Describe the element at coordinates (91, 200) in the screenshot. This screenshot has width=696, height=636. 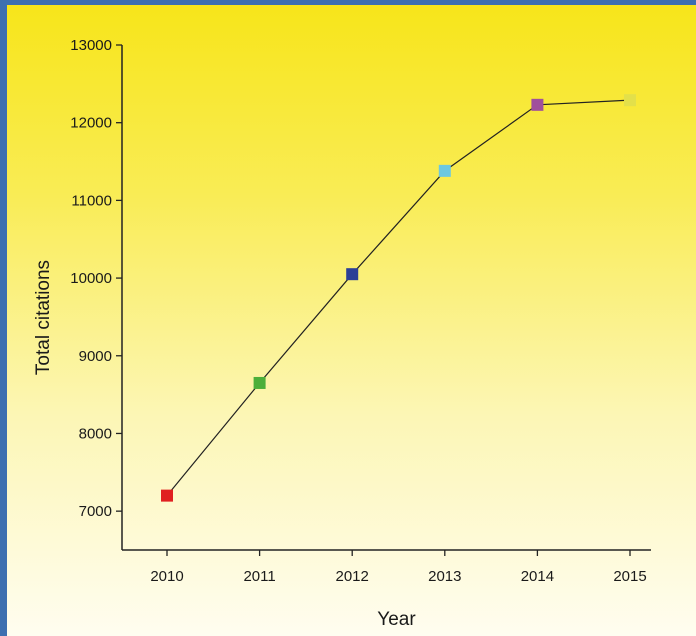
I see `y-tick-label: 11000` at that location.